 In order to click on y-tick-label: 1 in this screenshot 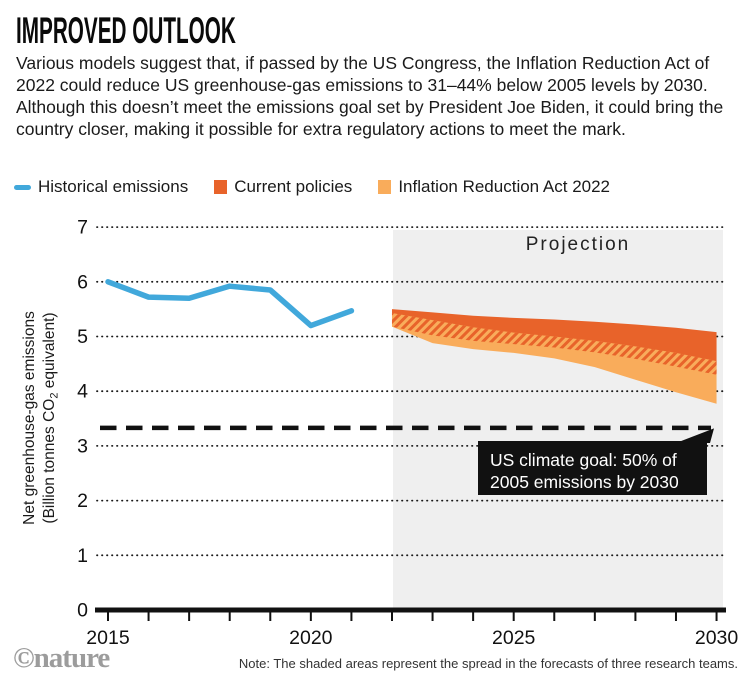, I will do `click(82, 556)`.